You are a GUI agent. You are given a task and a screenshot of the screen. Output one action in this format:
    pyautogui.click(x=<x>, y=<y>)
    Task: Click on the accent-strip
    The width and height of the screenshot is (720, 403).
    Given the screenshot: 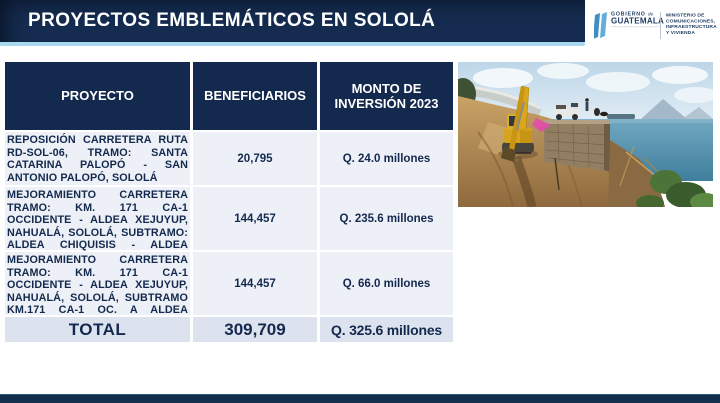 What is the action you would take?
    pyautogui.click(x=292, y=44)
    